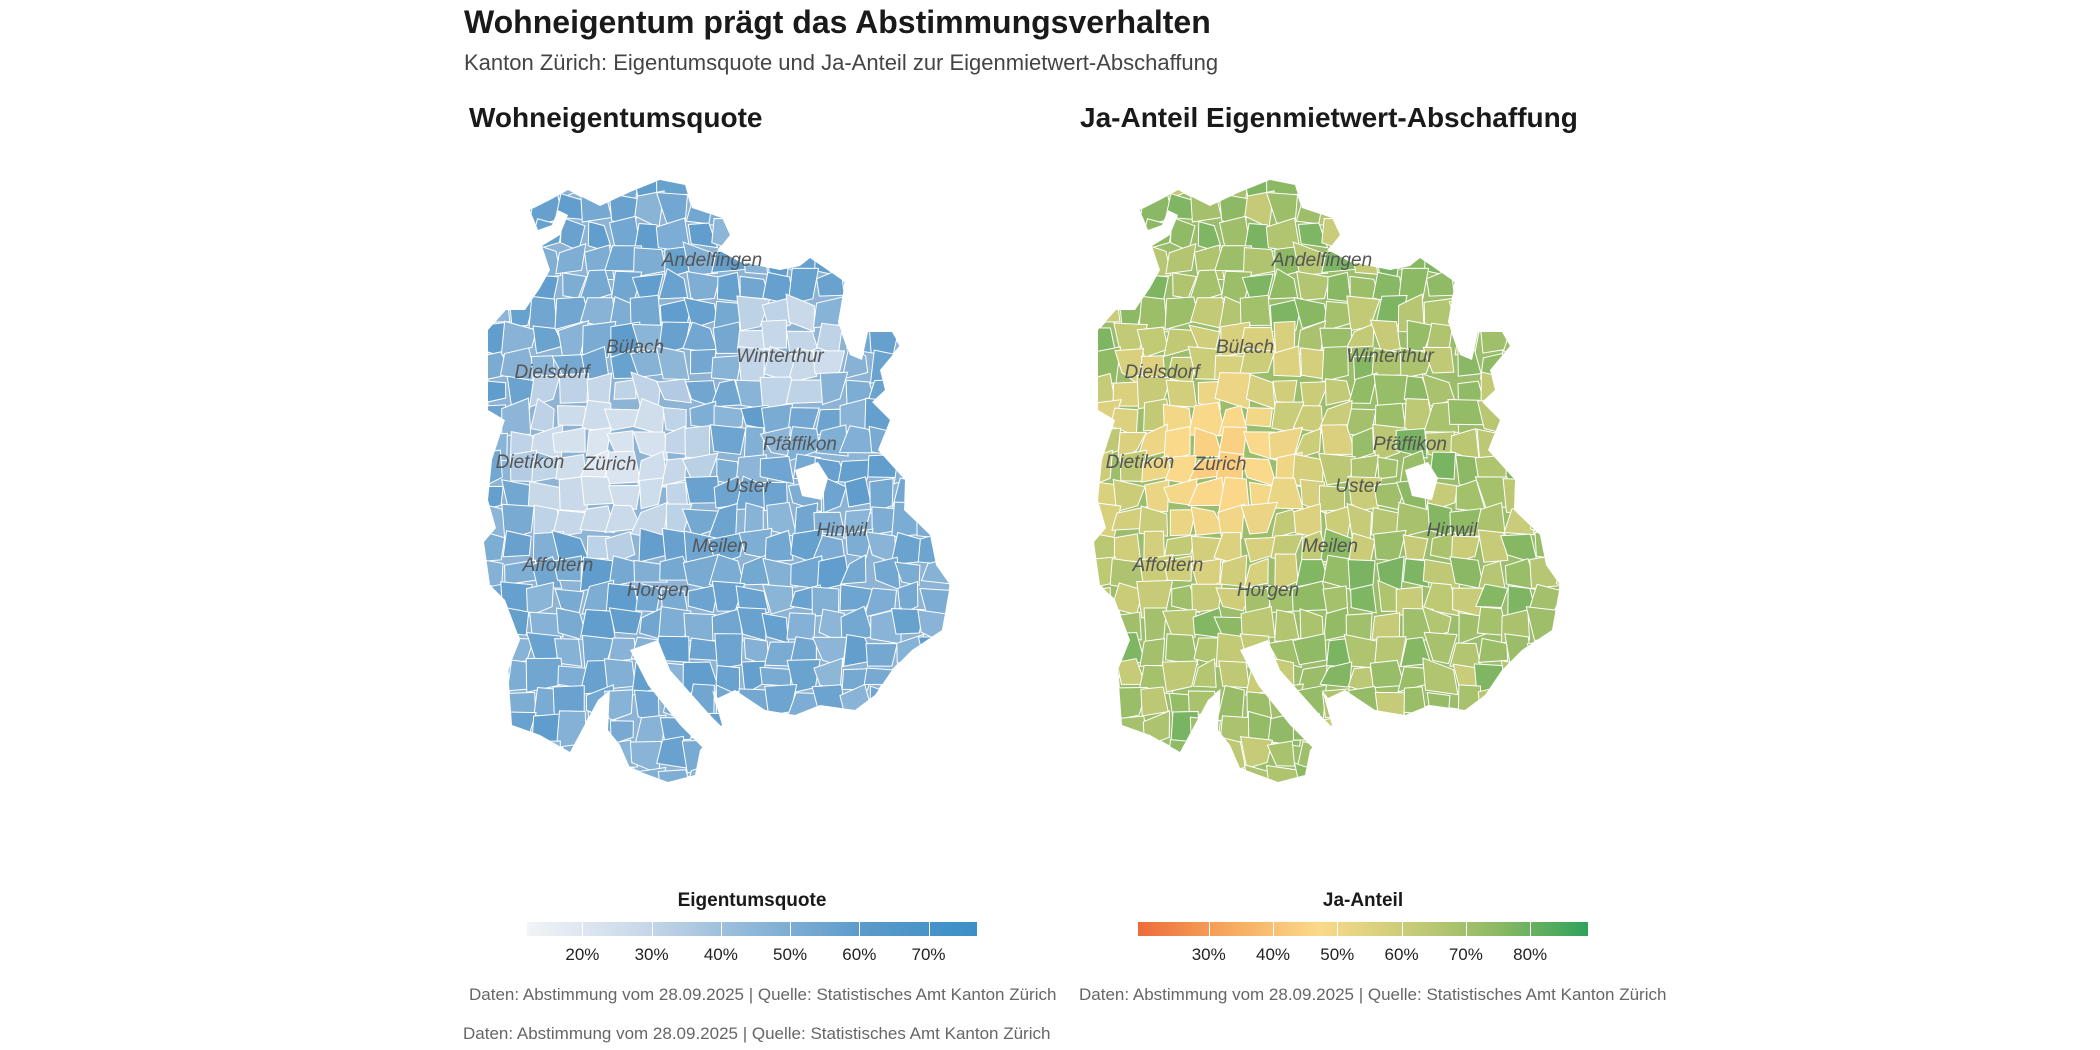 This screenshot has width=2100, height=1050. What do you see at coordinates (790, 954) in the screenshot?
I see `legend-tick-label: 50%` at bounding box center [790, 954].